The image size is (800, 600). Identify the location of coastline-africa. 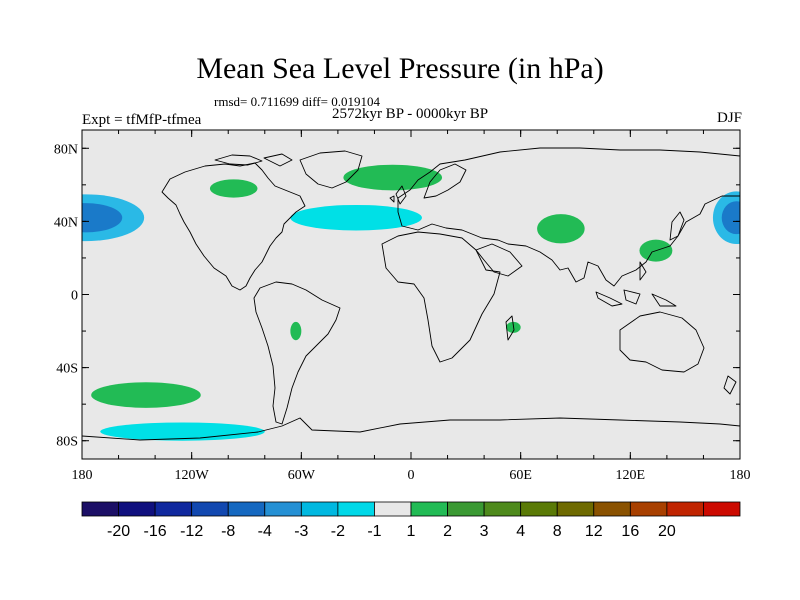
(441, 297).